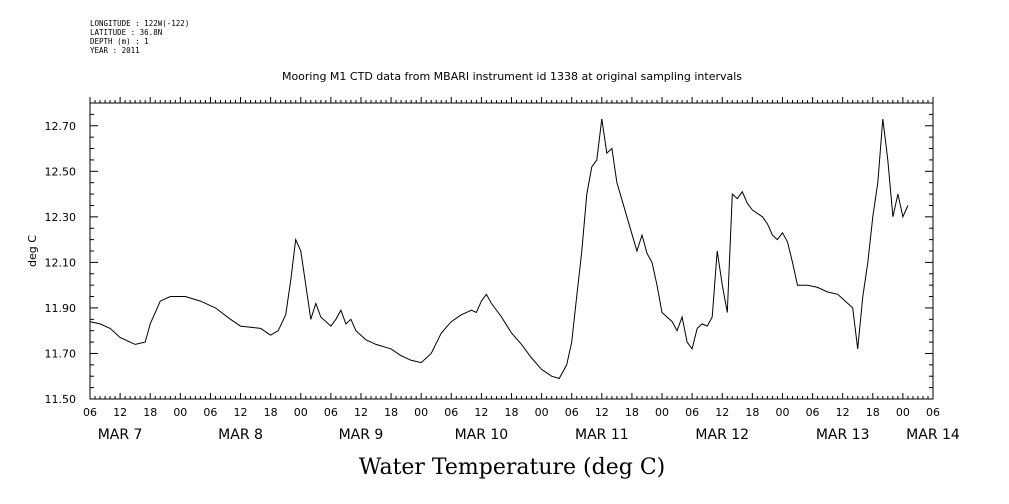  I want to click on x-day-label: MAR 13, so click(843, 435).